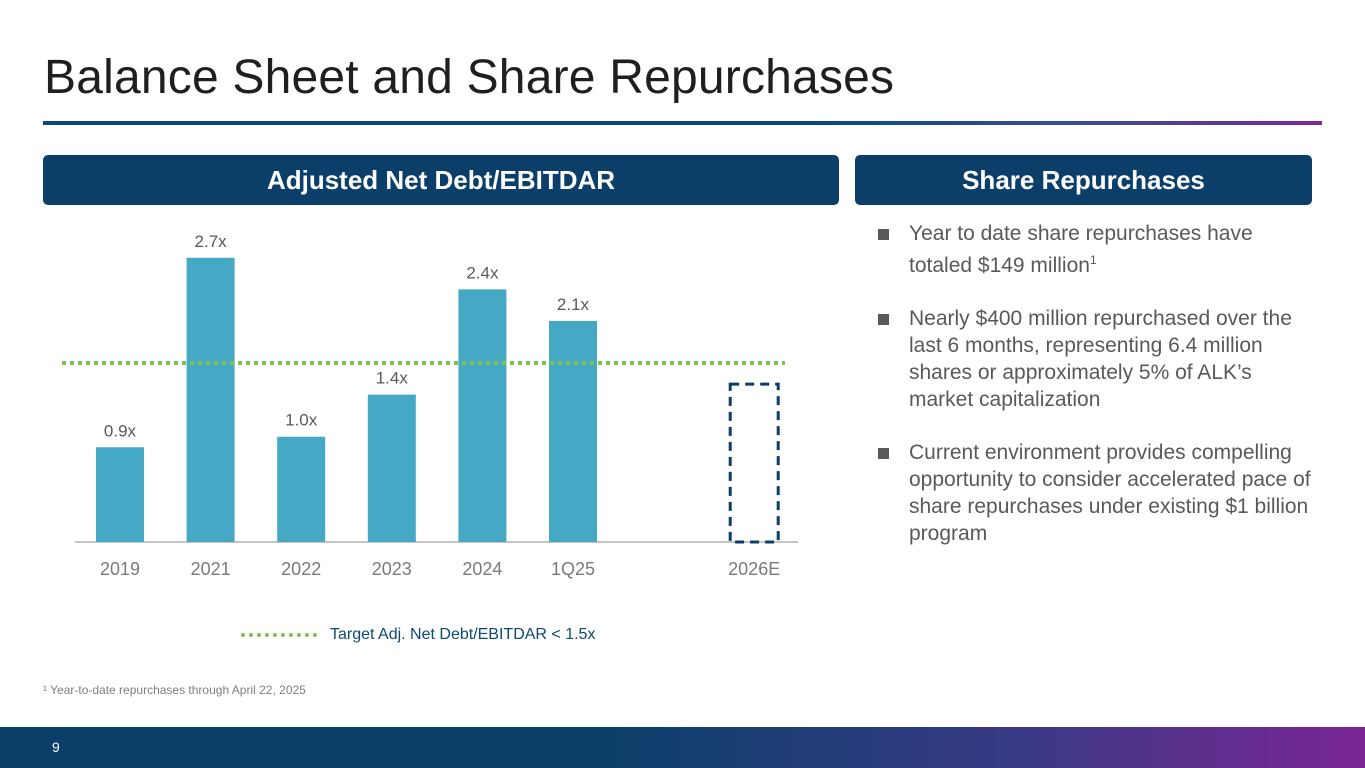 This screenshot has width=1365, height=768. What do you see at coordinates (573, 431) in the screenshot?
I see `bar-1q25` at bounding box center [573, 431].